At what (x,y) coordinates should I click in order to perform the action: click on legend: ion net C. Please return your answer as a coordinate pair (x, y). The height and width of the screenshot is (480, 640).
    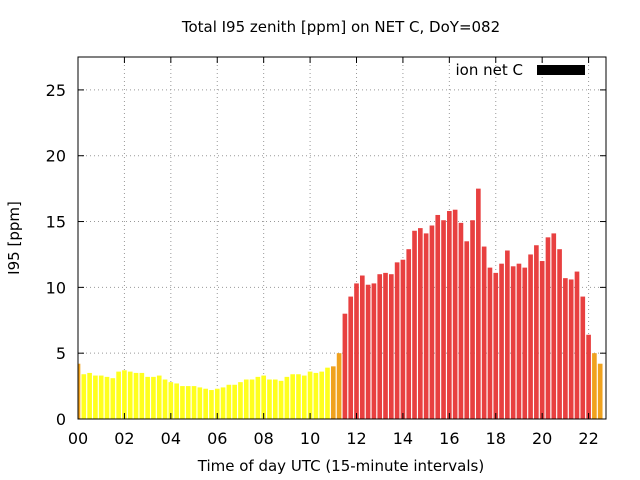
    Looking at the image, I should click on (520, 70).